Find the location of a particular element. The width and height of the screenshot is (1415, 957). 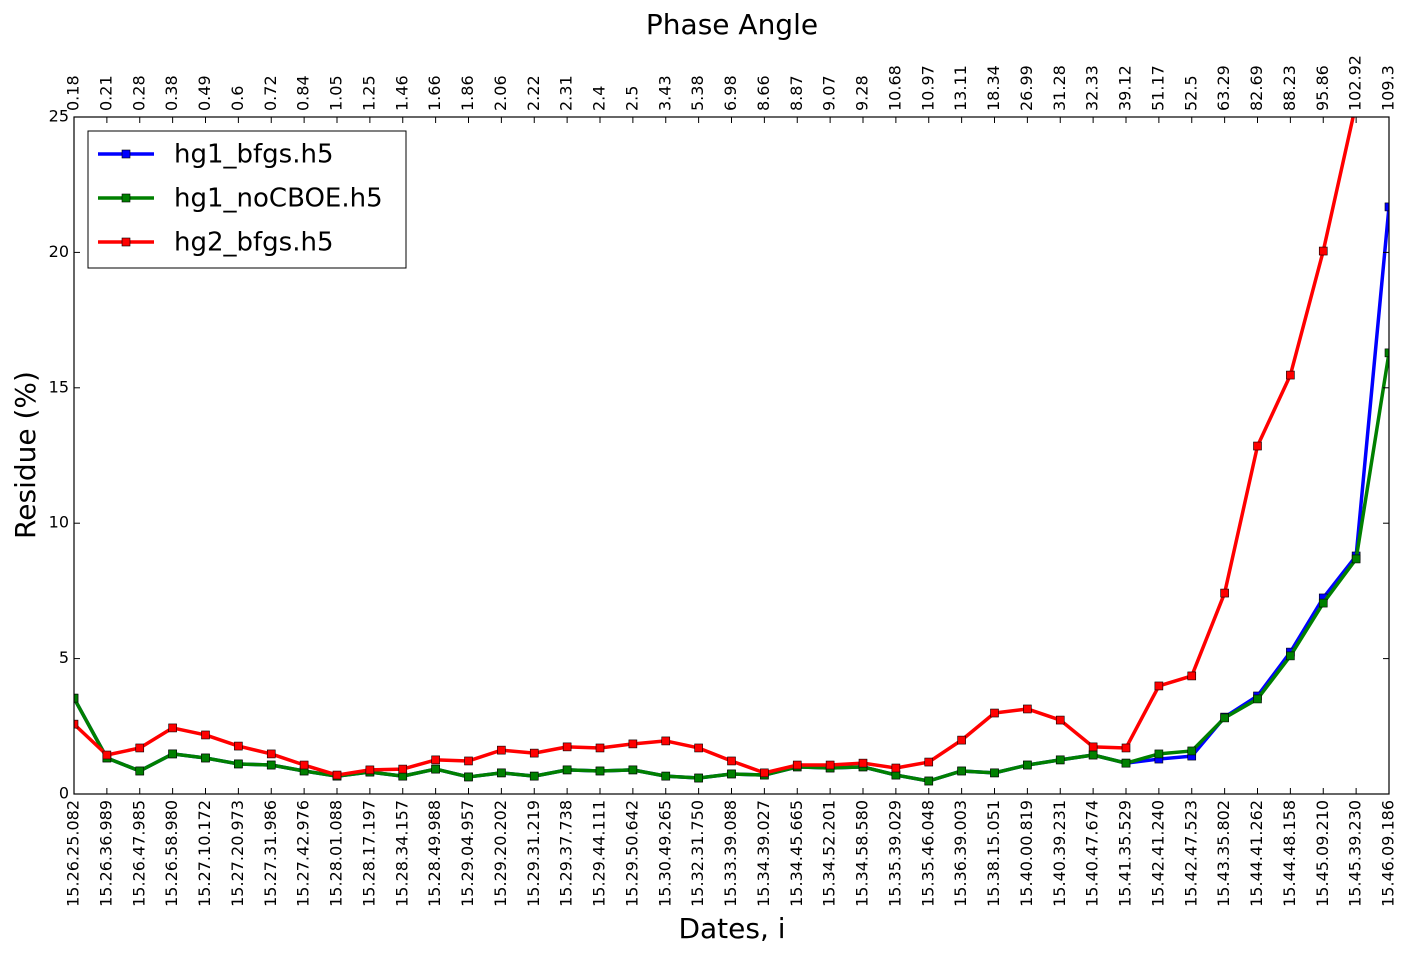

top-tick-label: 2.06 is located at coordinates (500, 93).